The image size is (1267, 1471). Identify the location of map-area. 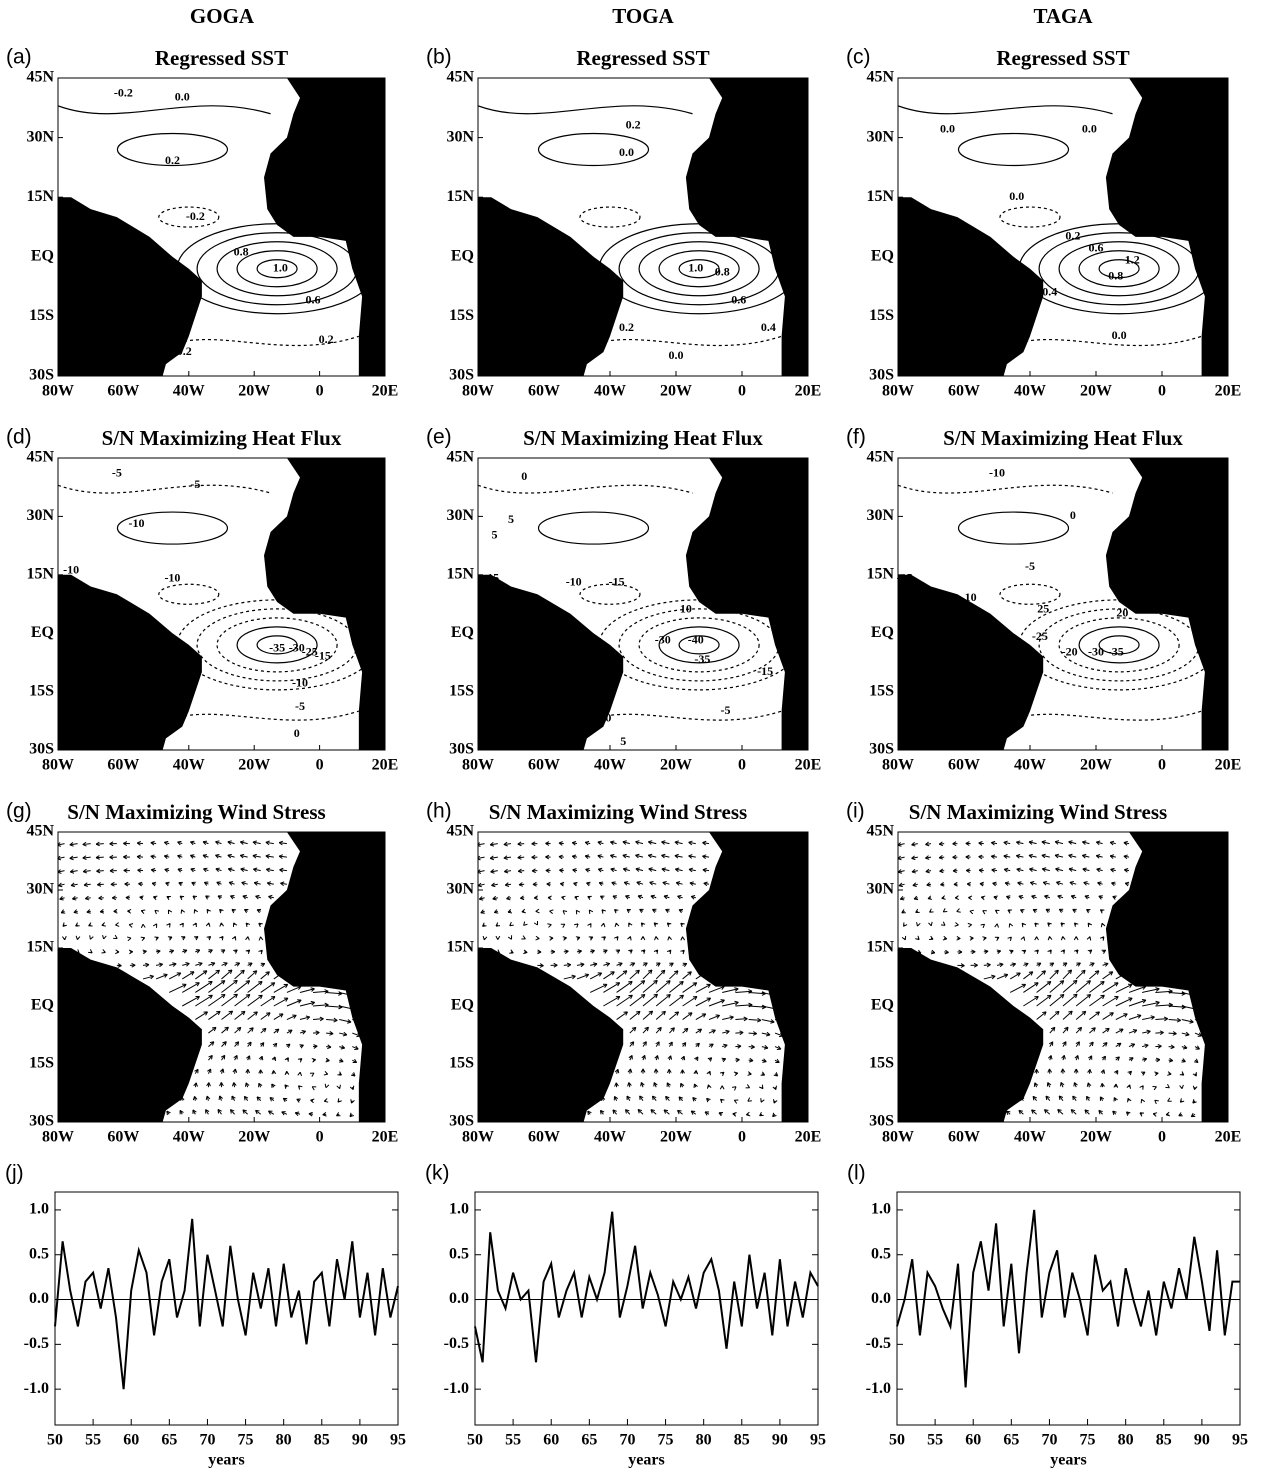
(643, 227).